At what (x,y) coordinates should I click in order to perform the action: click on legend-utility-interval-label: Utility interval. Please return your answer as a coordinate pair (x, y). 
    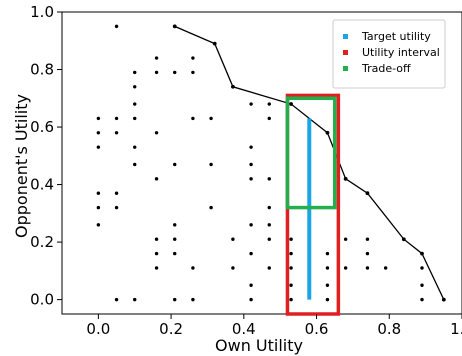
    Looking at the image, I should click on (401, 52).